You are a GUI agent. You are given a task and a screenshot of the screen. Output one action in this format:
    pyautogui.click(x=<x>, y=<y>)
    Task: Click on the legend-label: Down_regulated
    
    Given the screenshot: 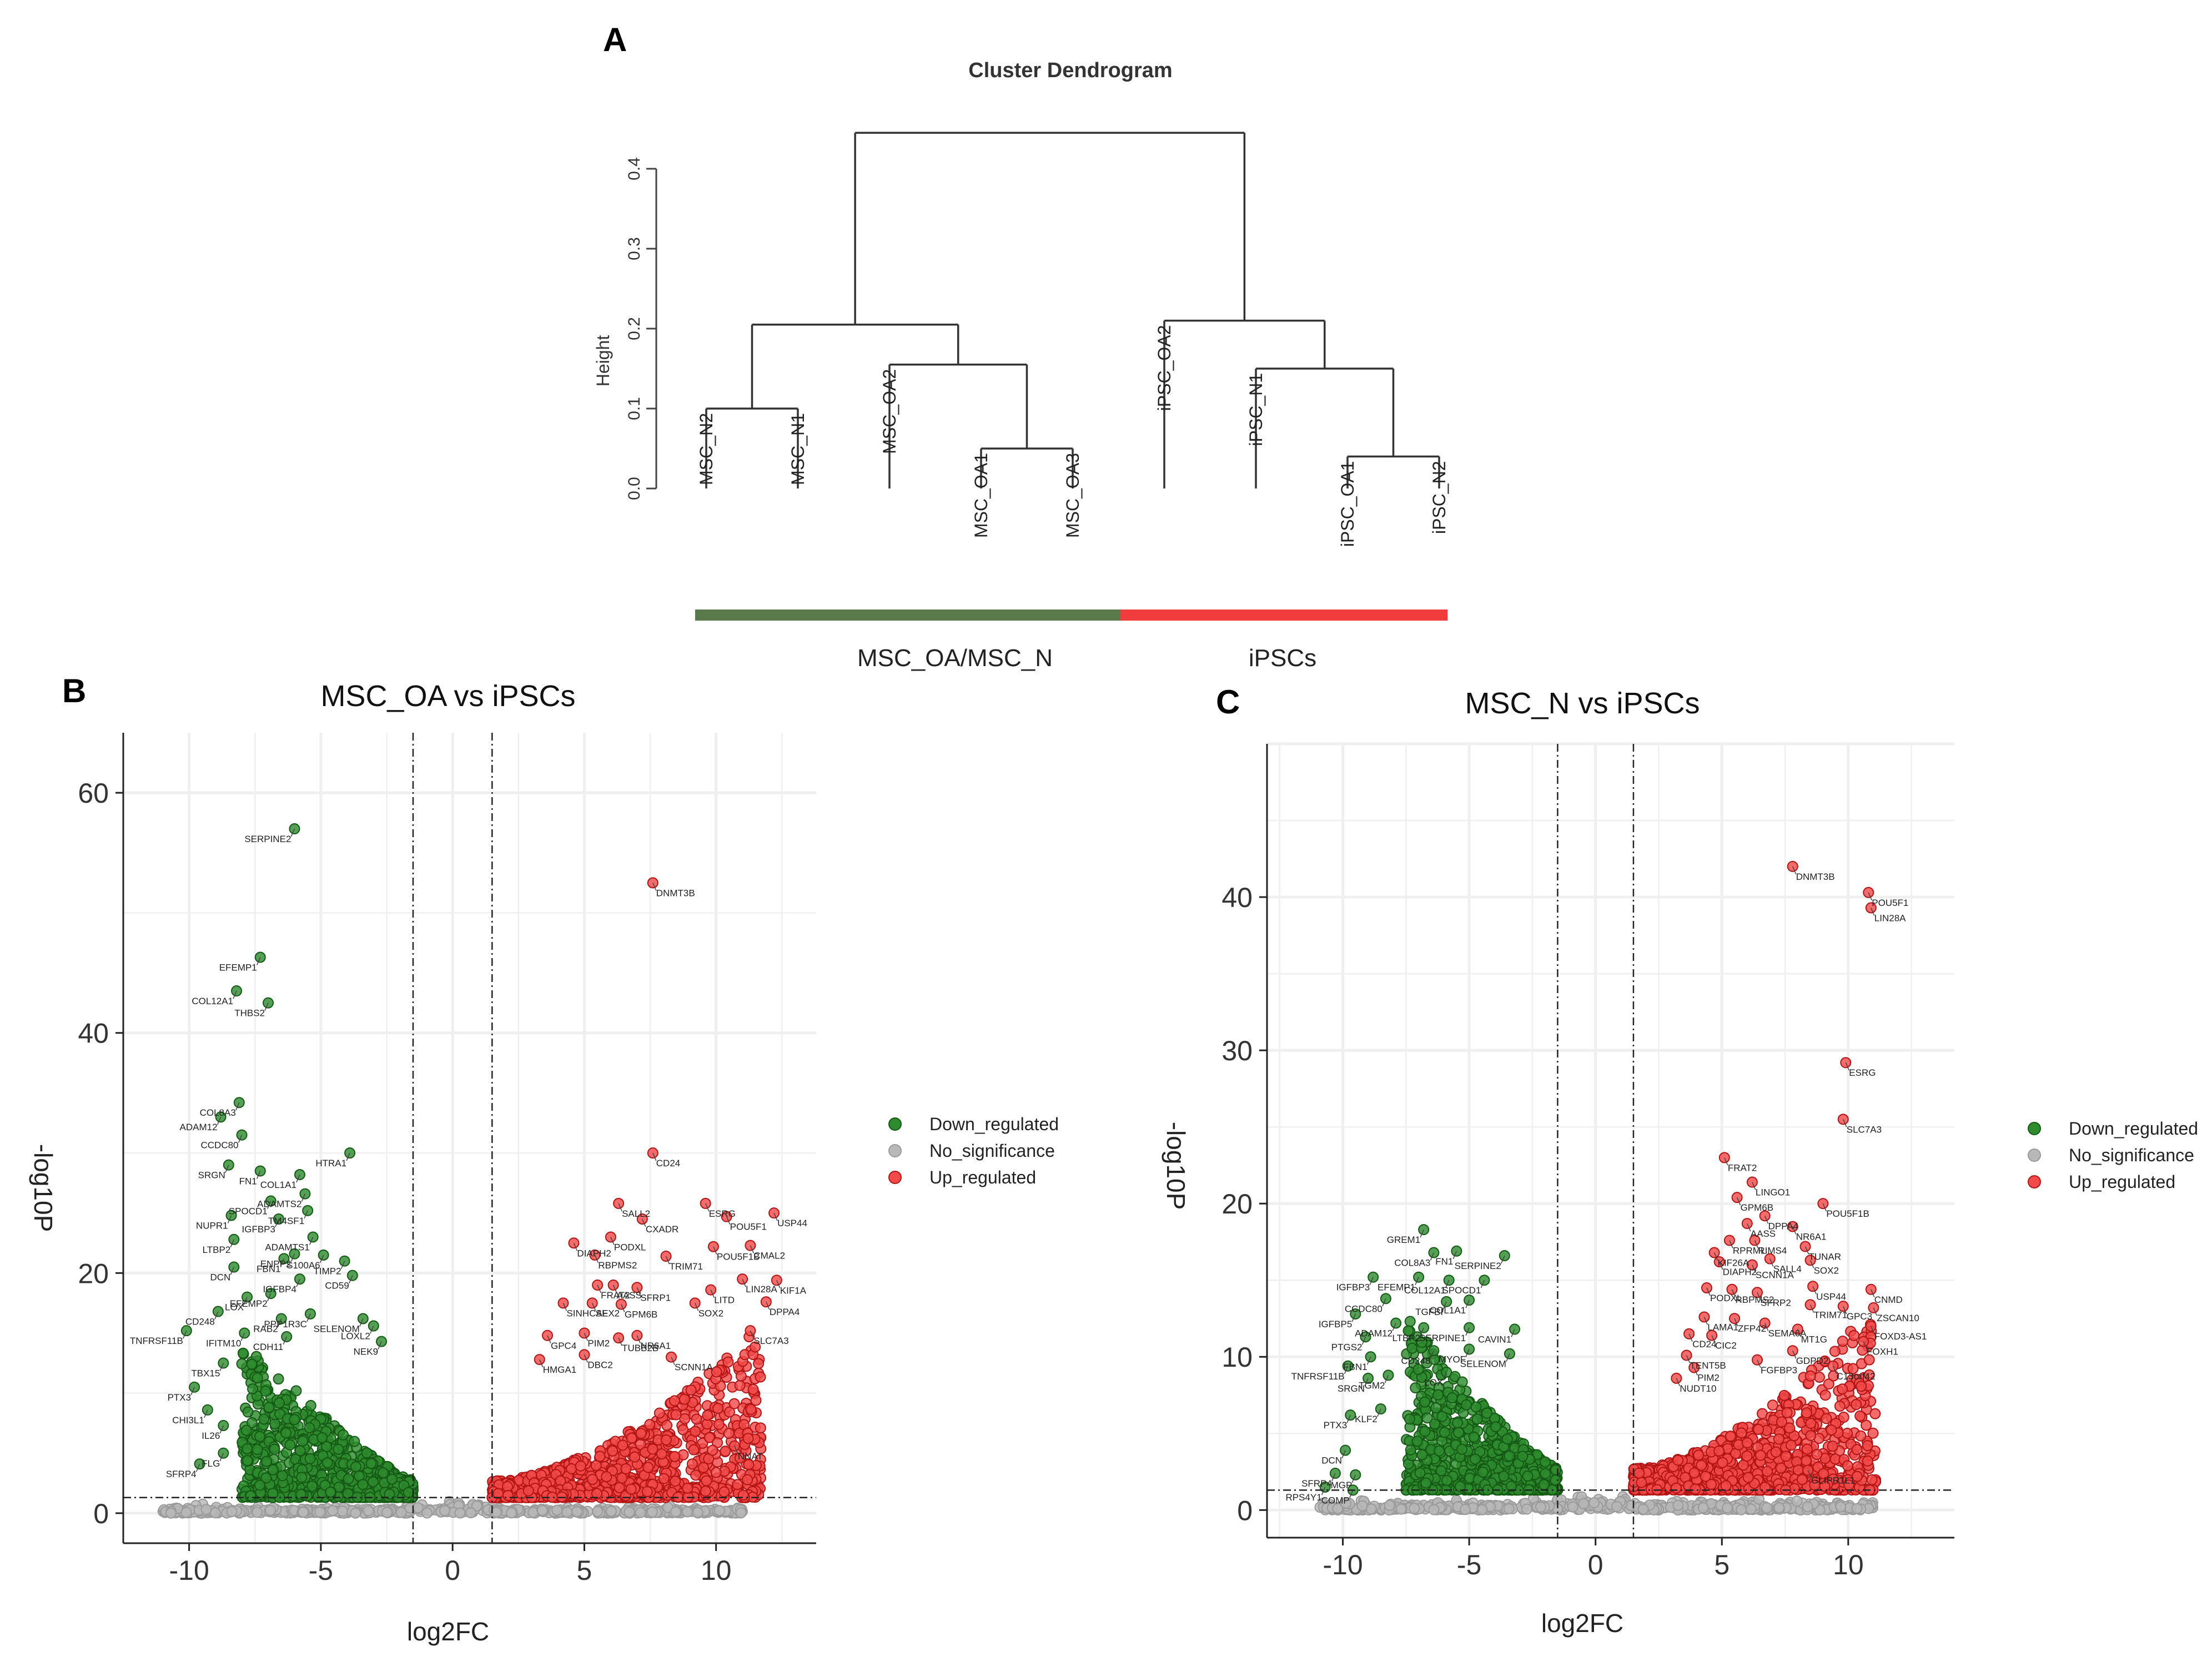 What is the action you would take?
    pyautogui.click(x=994, y=1124)
    